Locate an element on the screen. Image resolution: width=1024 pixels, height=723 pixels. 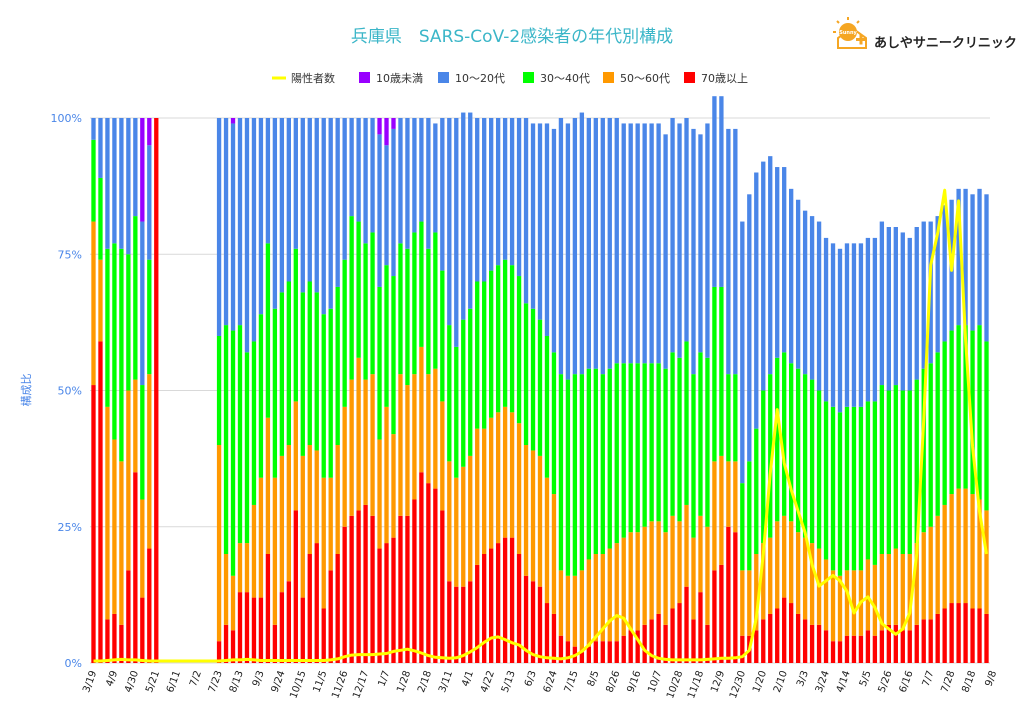
x-tick-label: 7/2 is located at coordinates (196, 678).